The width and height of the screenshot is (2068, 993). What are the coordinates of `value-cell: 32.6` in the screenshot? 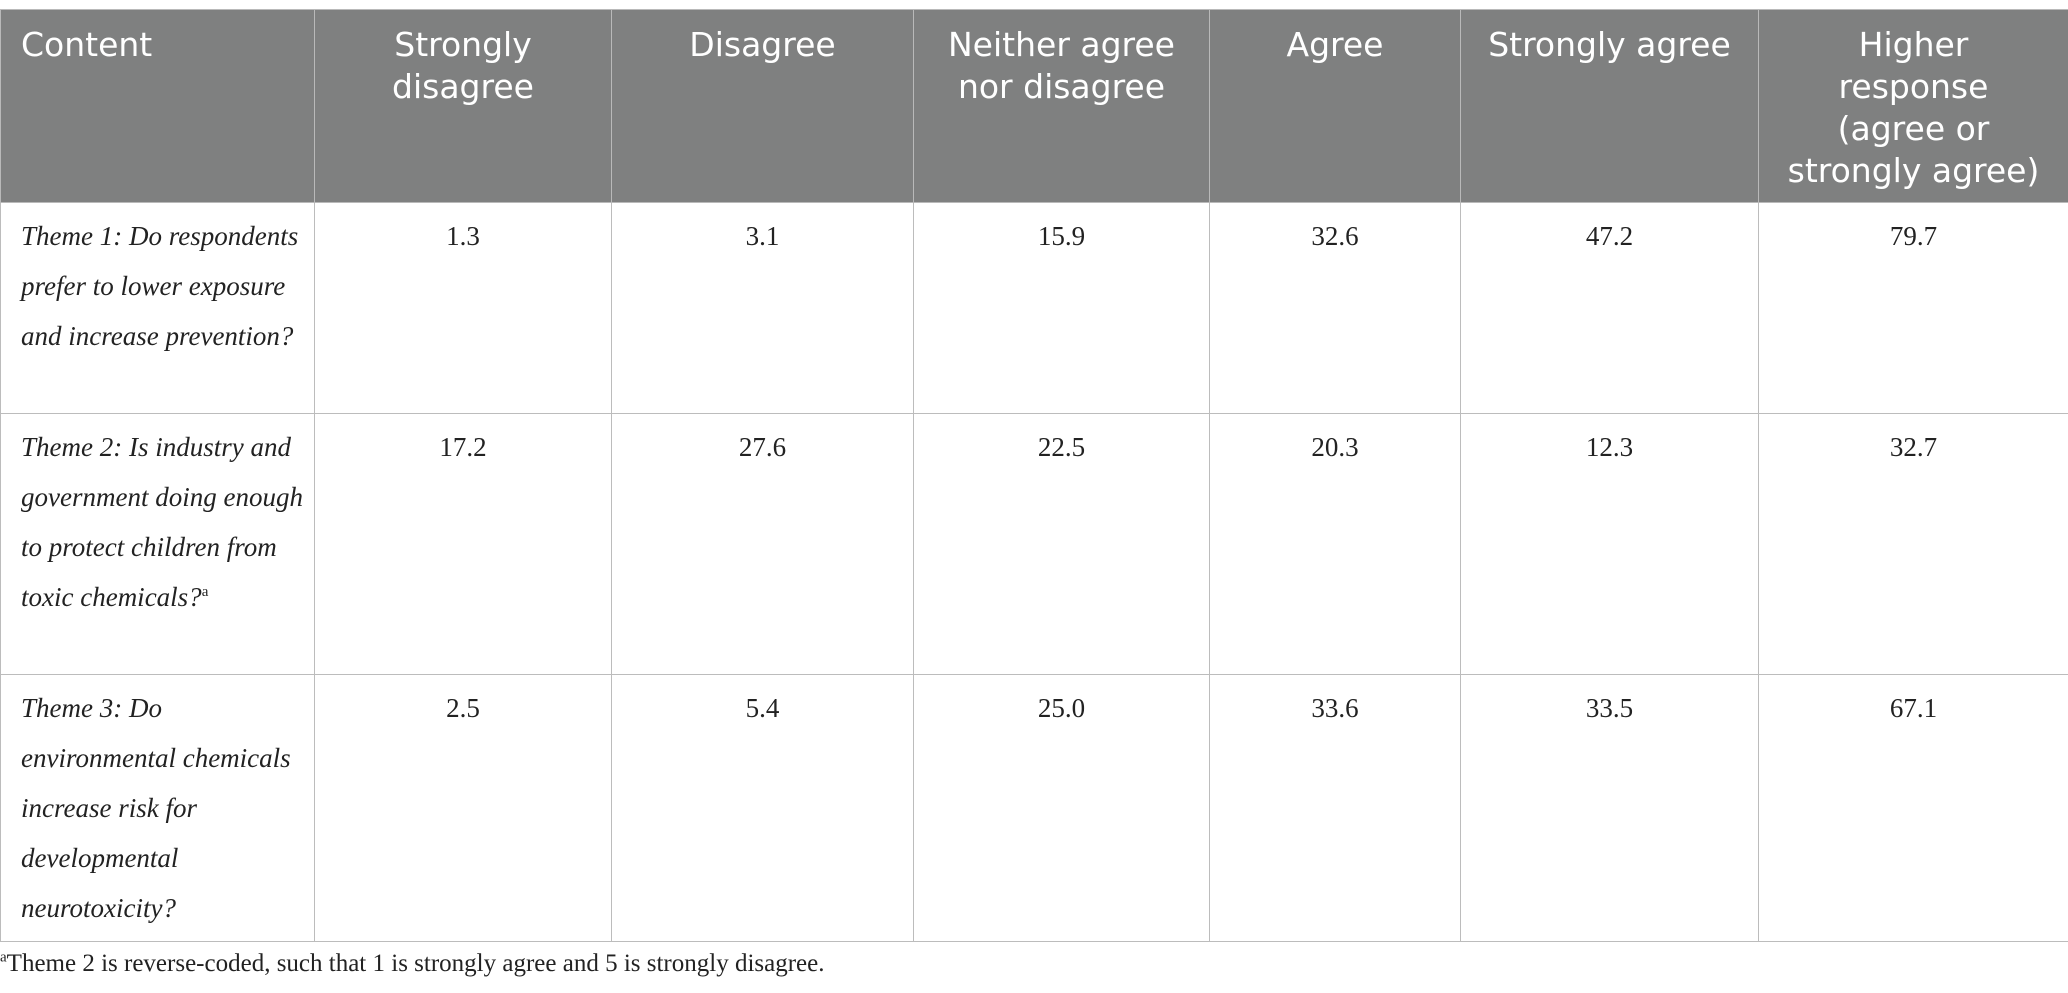 It's located at (1335, 308).